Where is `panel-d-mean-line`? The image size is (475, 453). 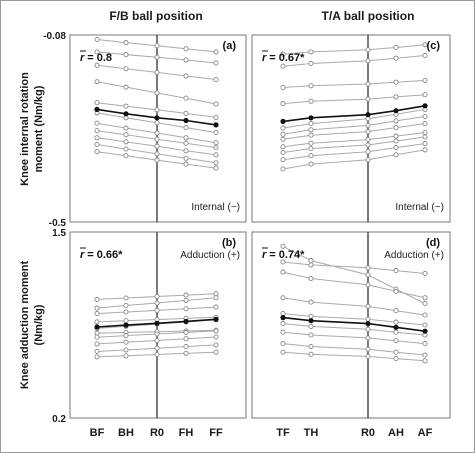
panel-d-mean-line is located at coordinates (354, 324).